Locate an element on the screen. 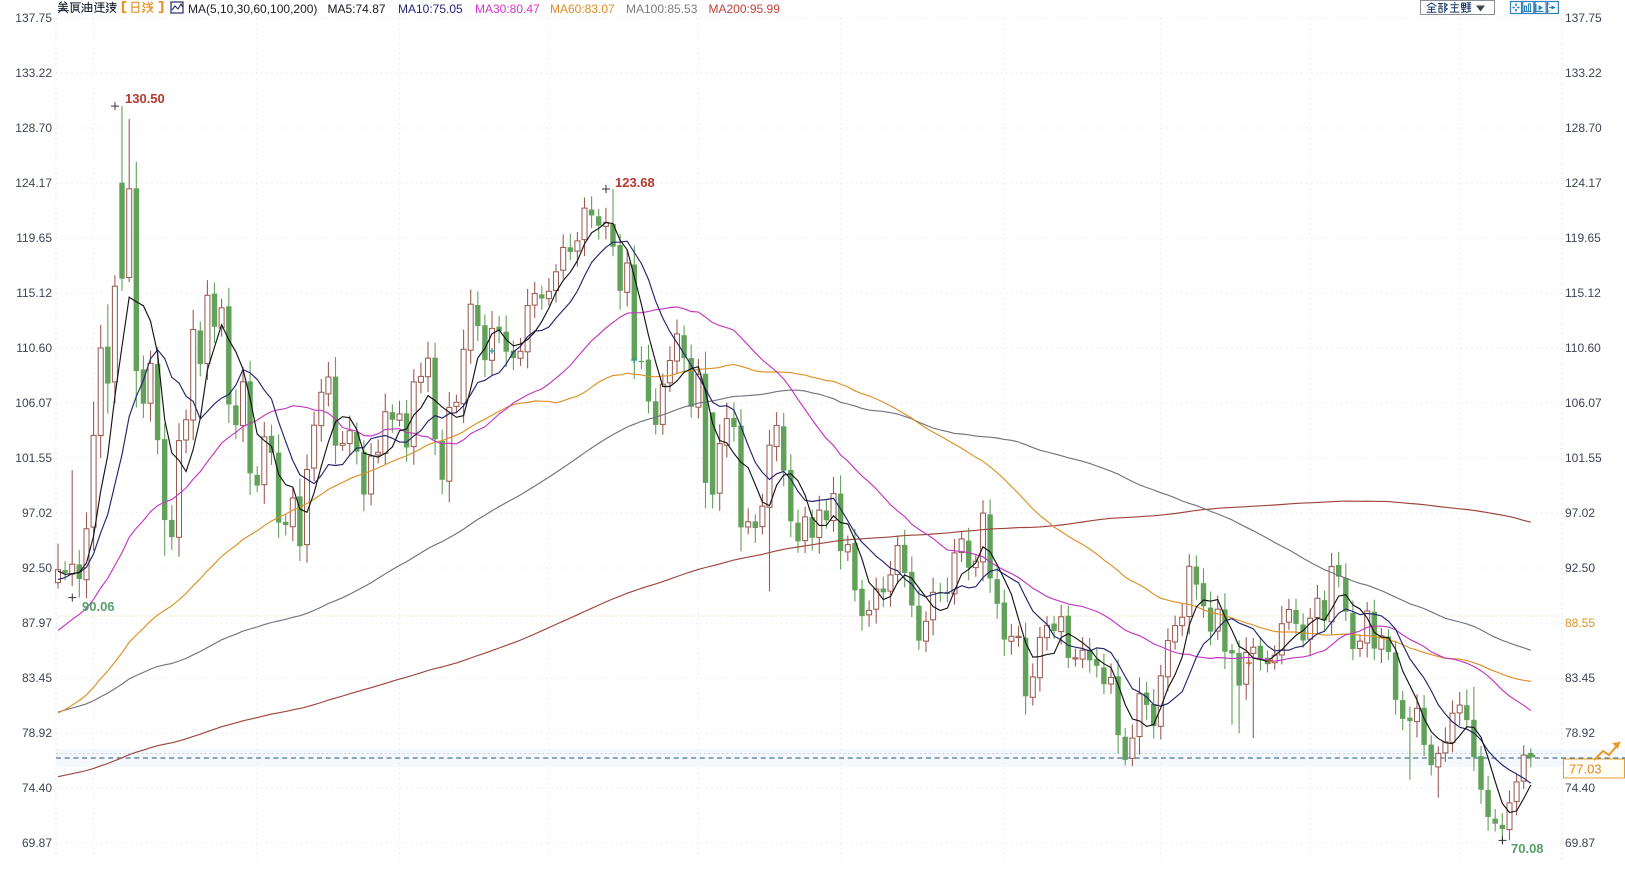 The height and width of the screenshot is (876, 1625). svg-text: MA200:95.99 is located at coordinates (745, 9).